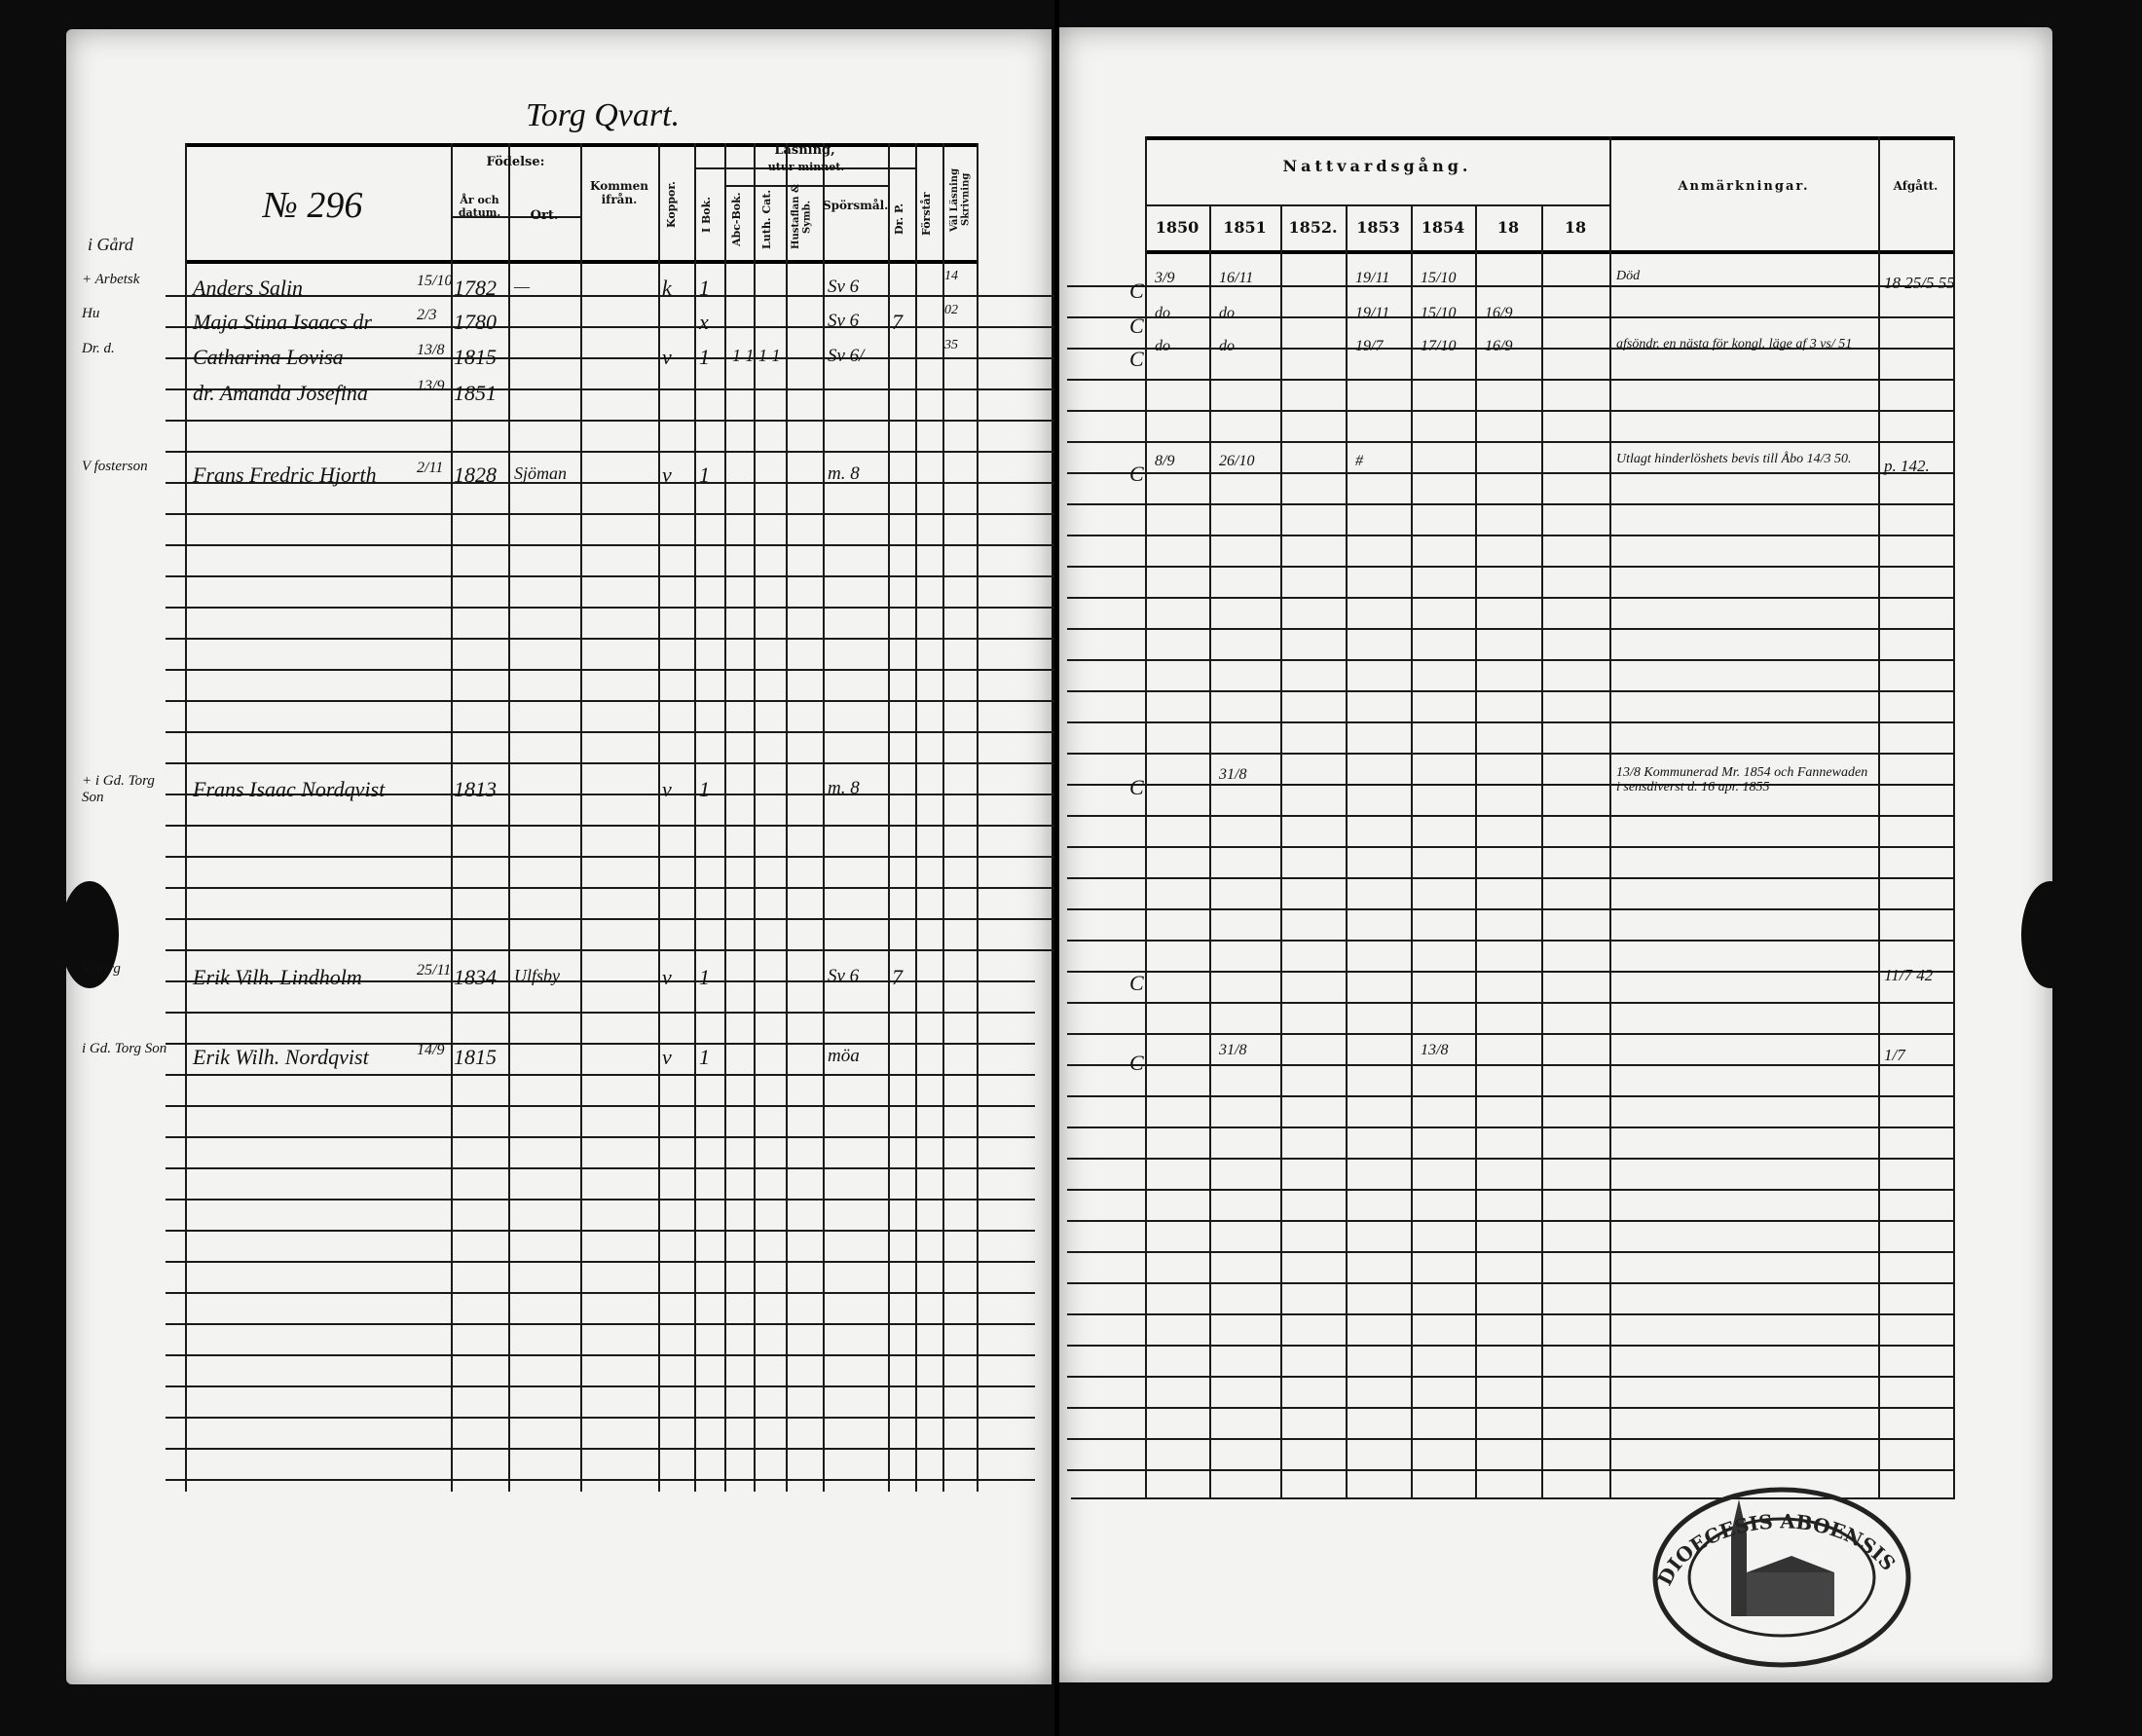 The image size is (2142, 1736). I want to click on header-lasning: Läsning,, so click(804, 150).